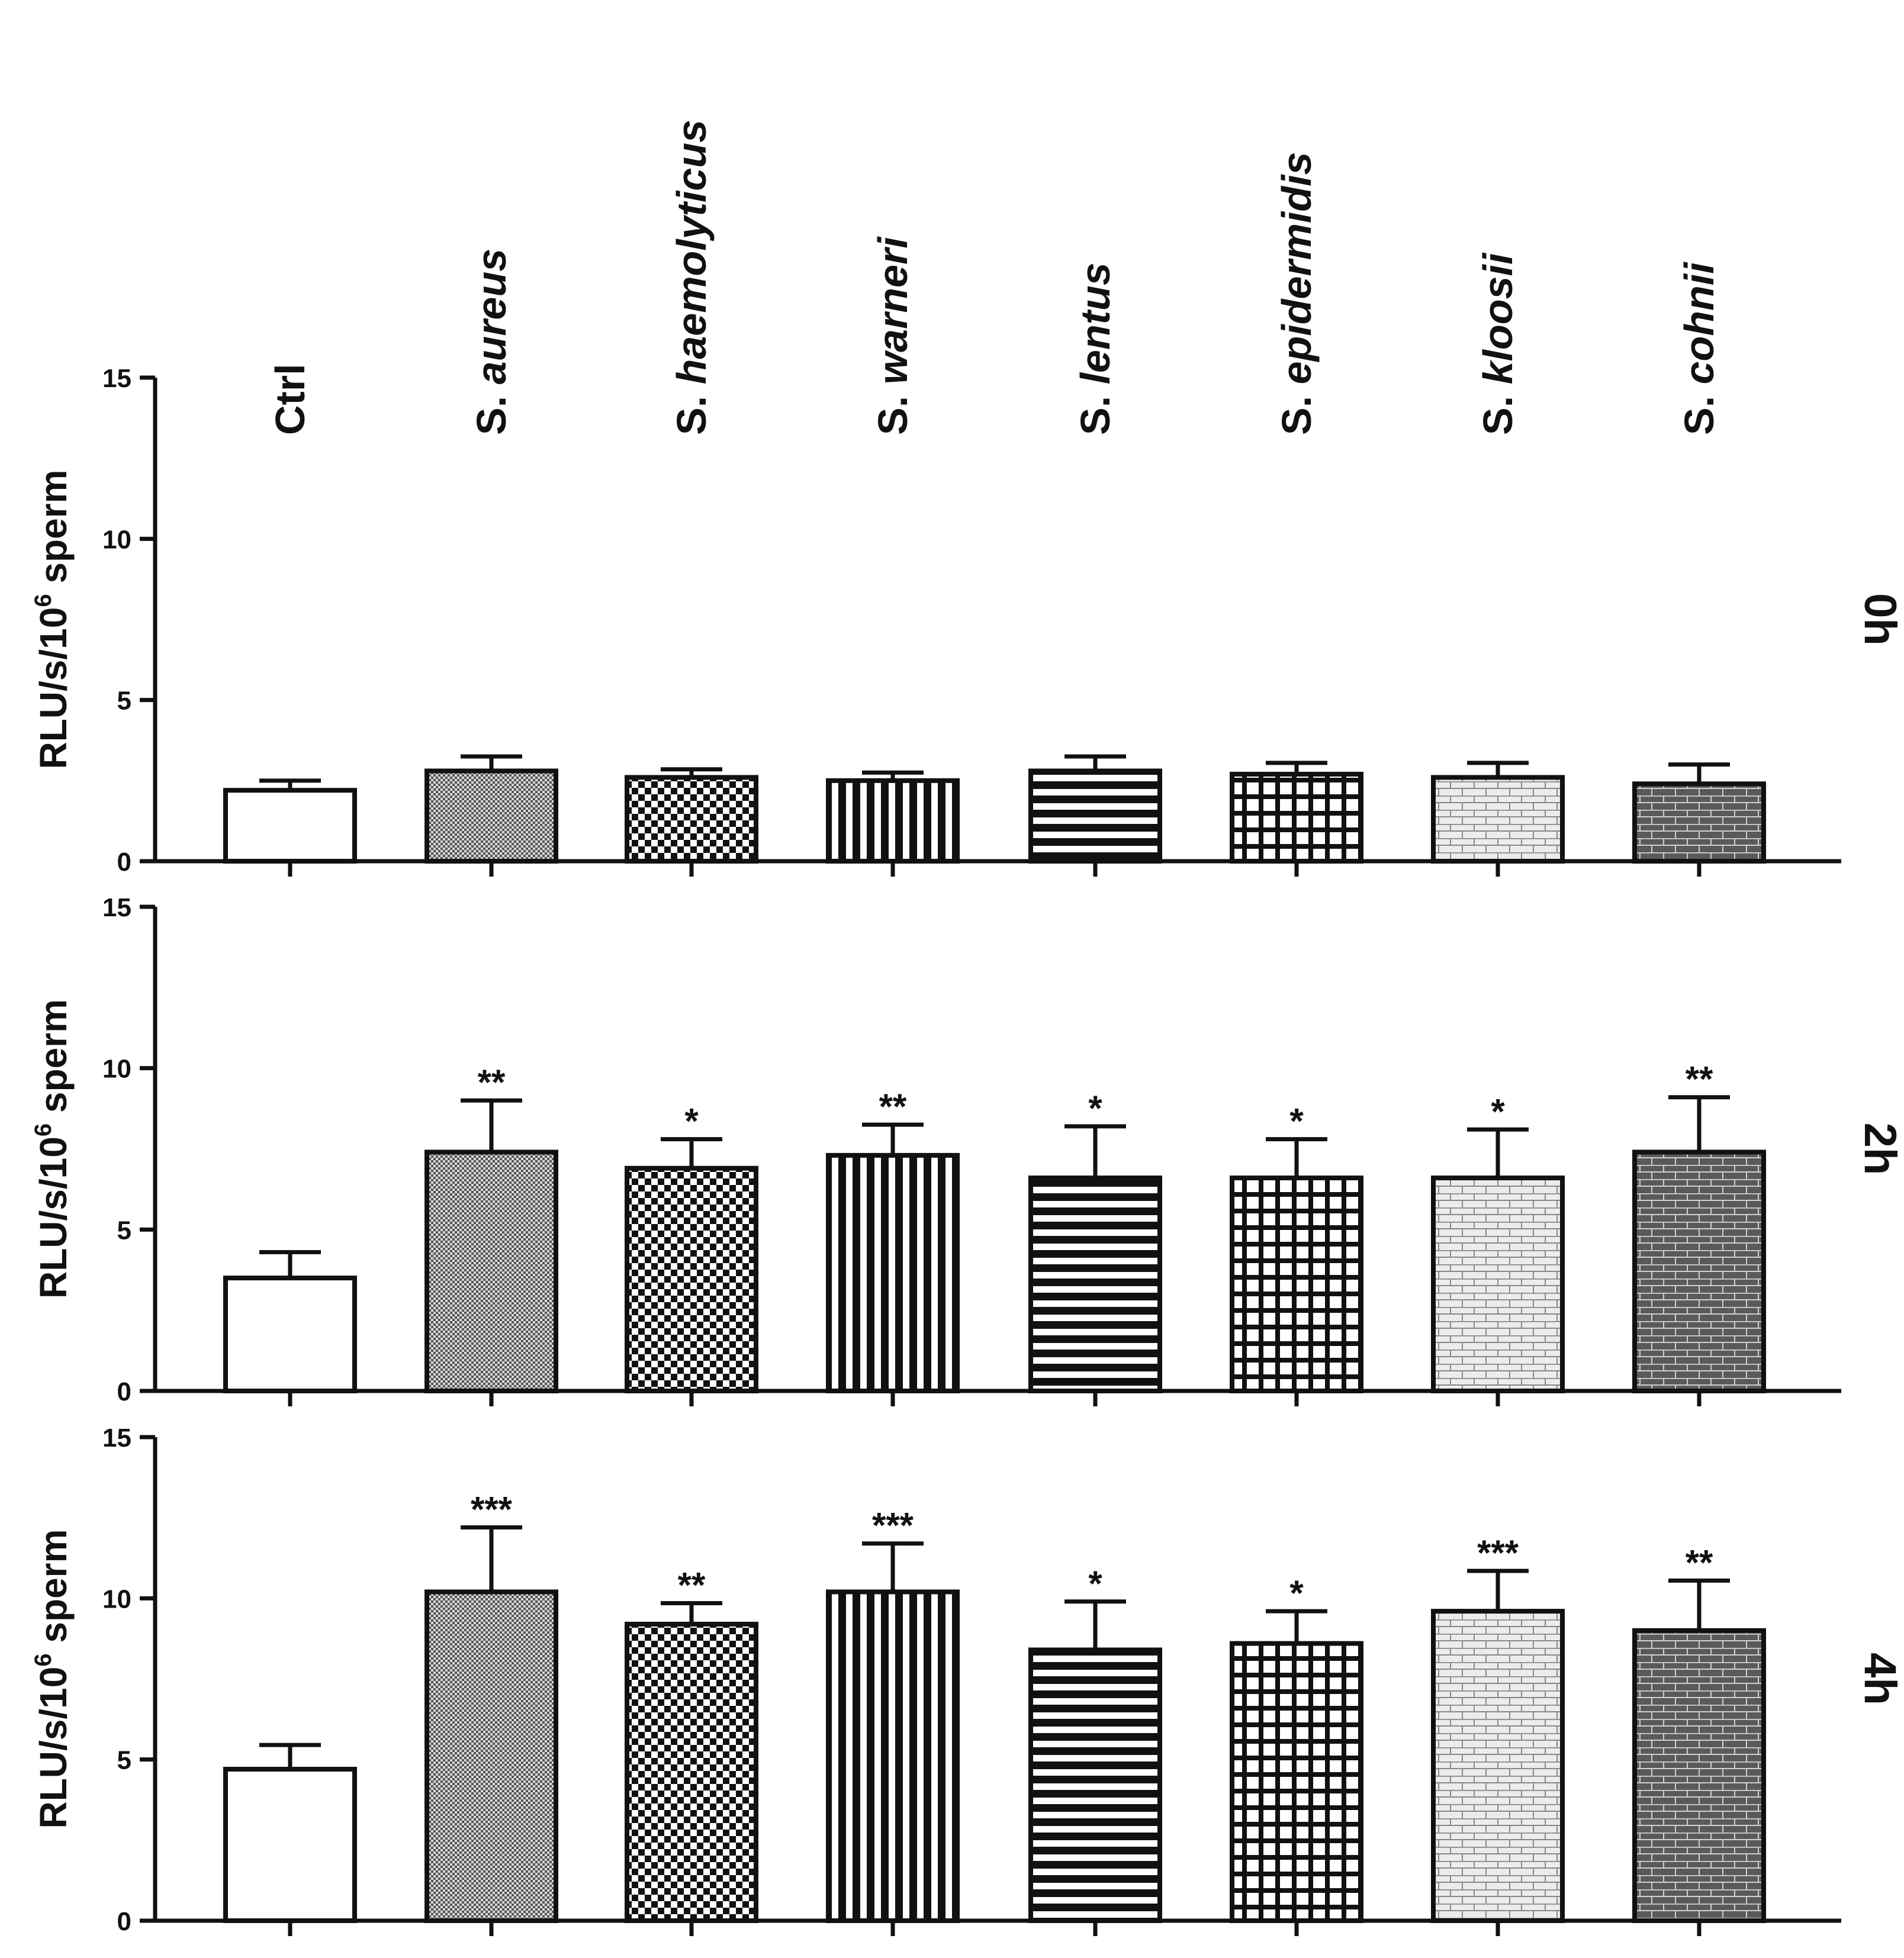 This screenshot has width=1904, height=1958. I want to click on category-label: S. aureus, so click(491, 342).